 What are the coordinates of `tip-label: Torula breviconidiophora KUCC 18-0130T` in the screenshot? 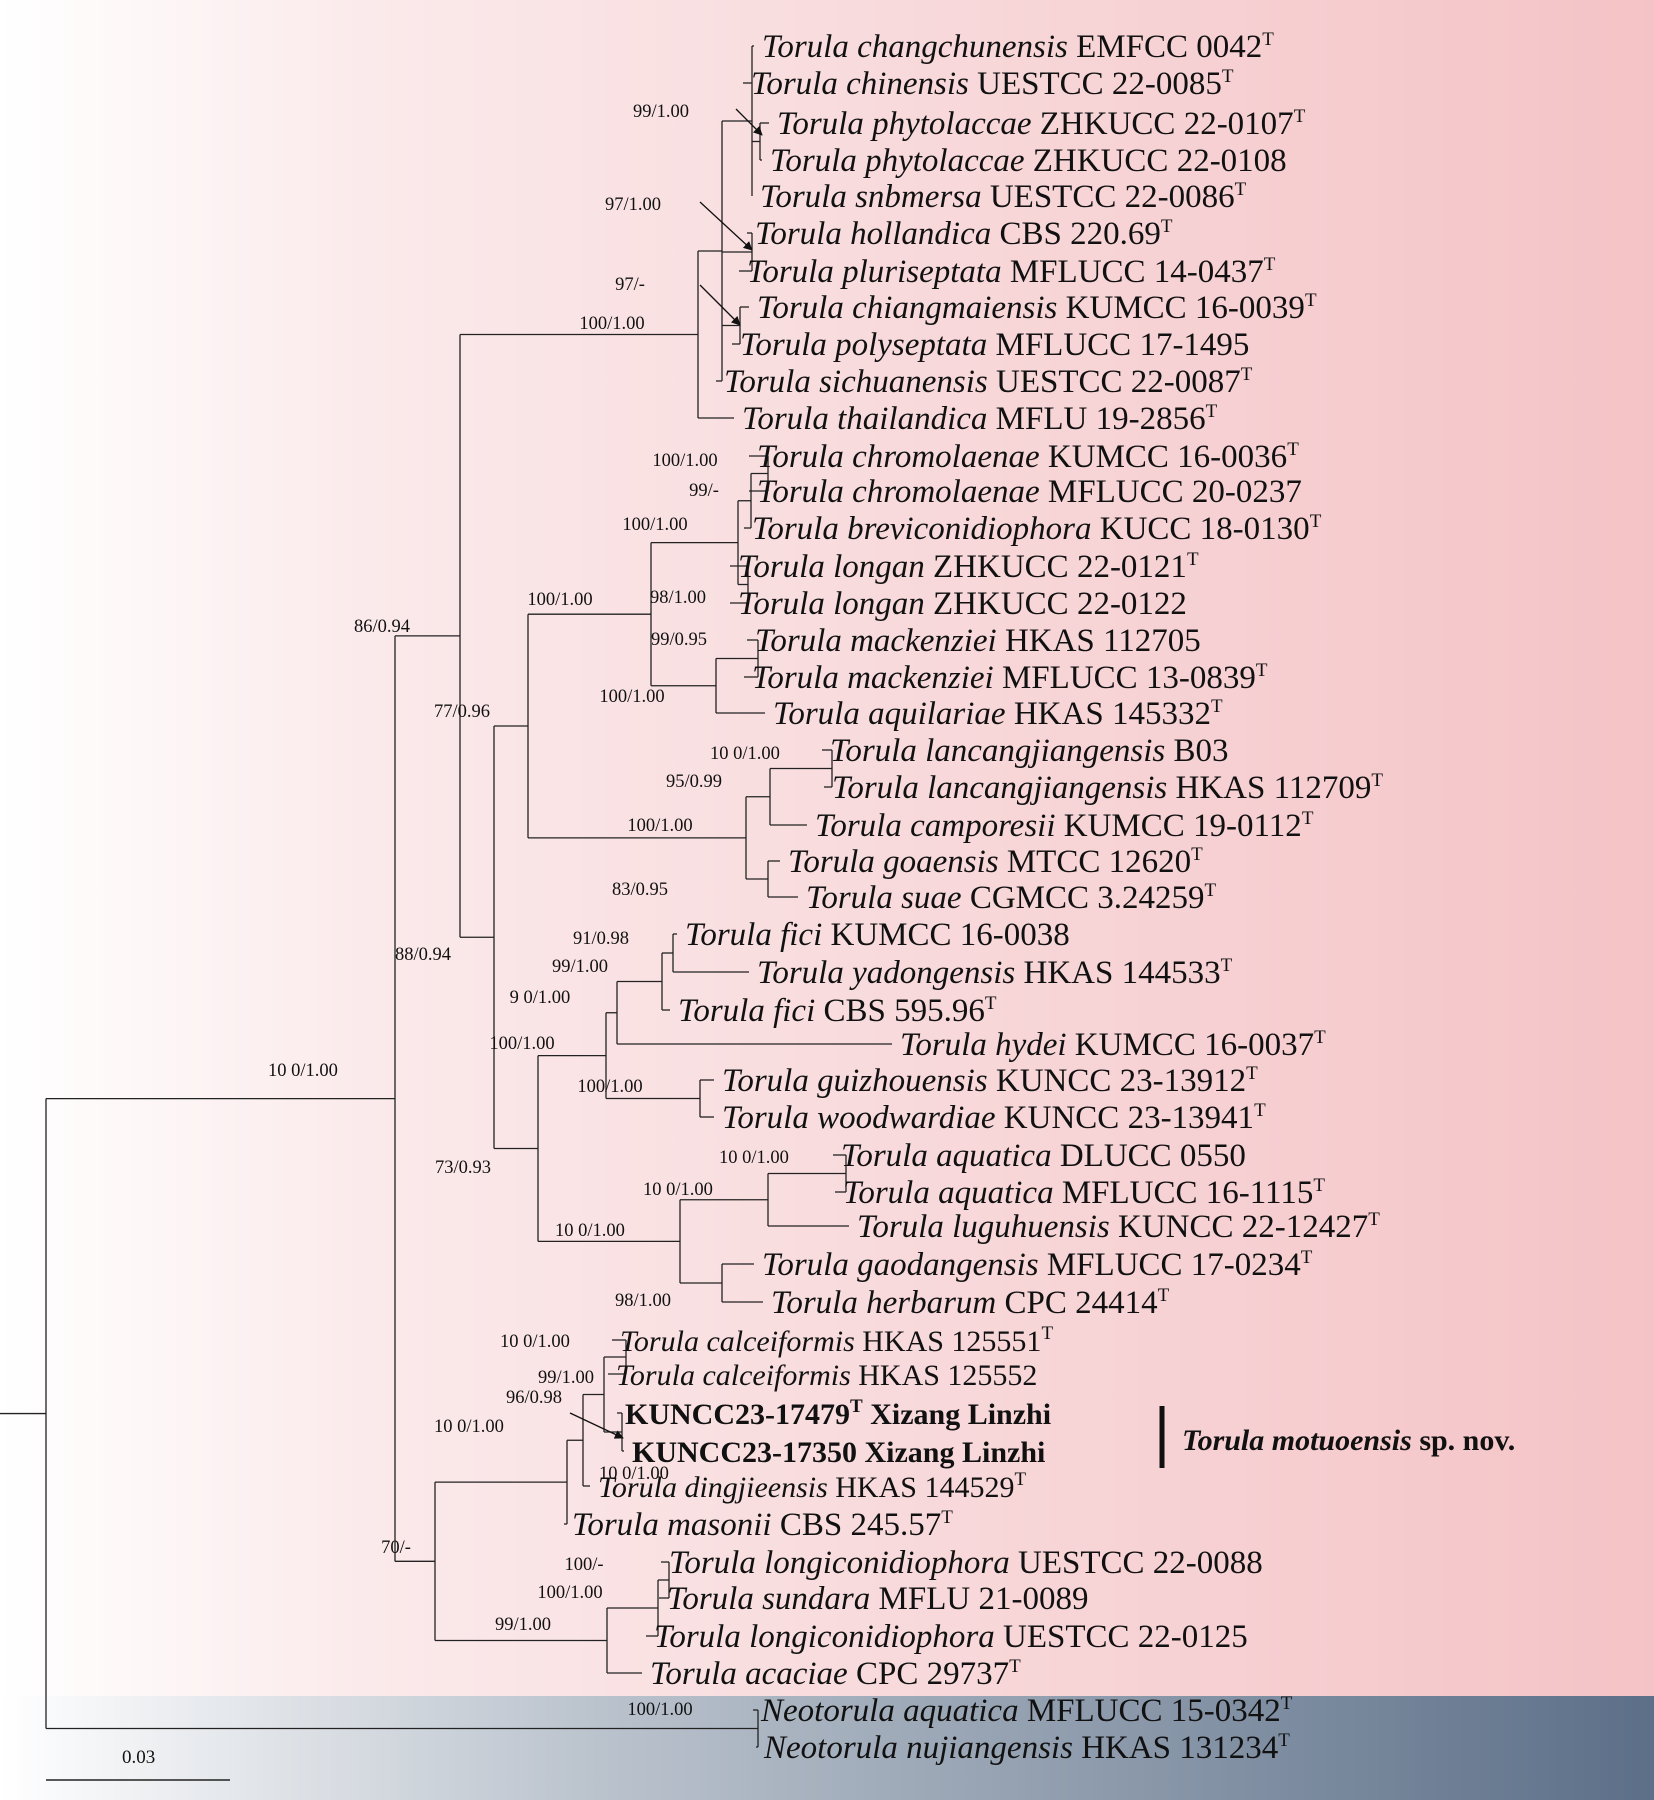 It's located at (1037, 529).